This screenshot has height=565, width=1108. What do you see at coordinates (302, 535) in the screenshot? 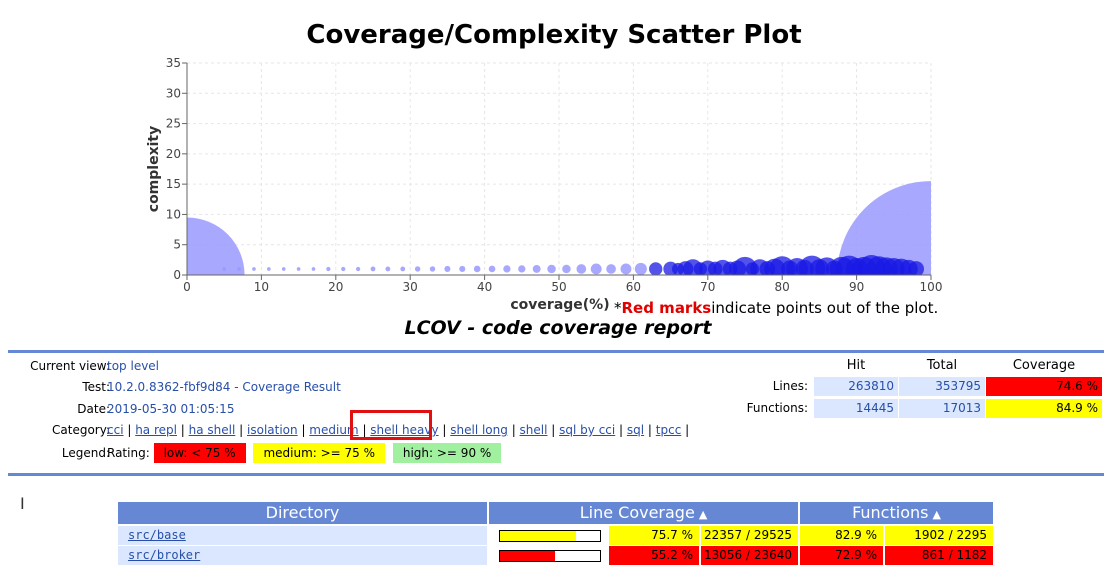
I see `dir-name-cell: src/base` at bounding box center [302, 535].